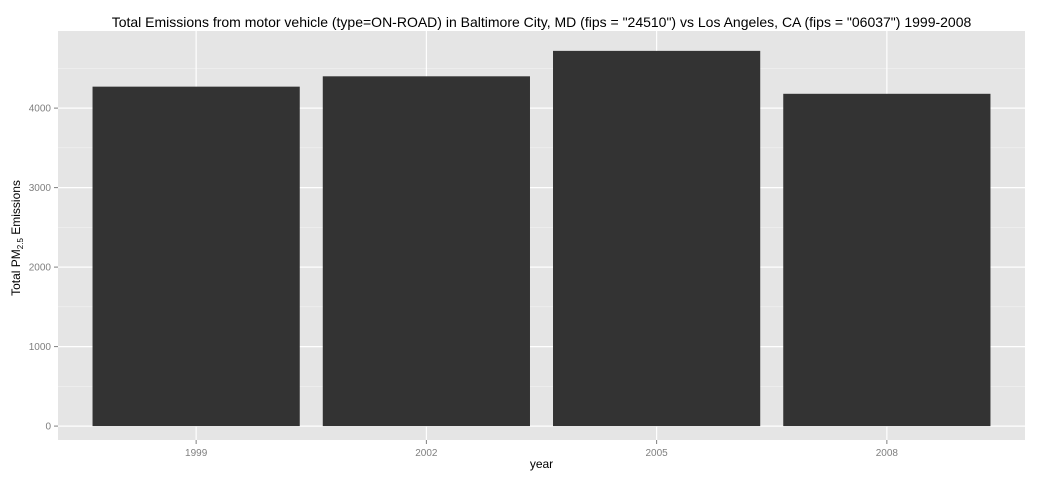  Describe the element at coordinates (887, 453) in the screenshot. I see `x-tick-label: 2008` at that location.